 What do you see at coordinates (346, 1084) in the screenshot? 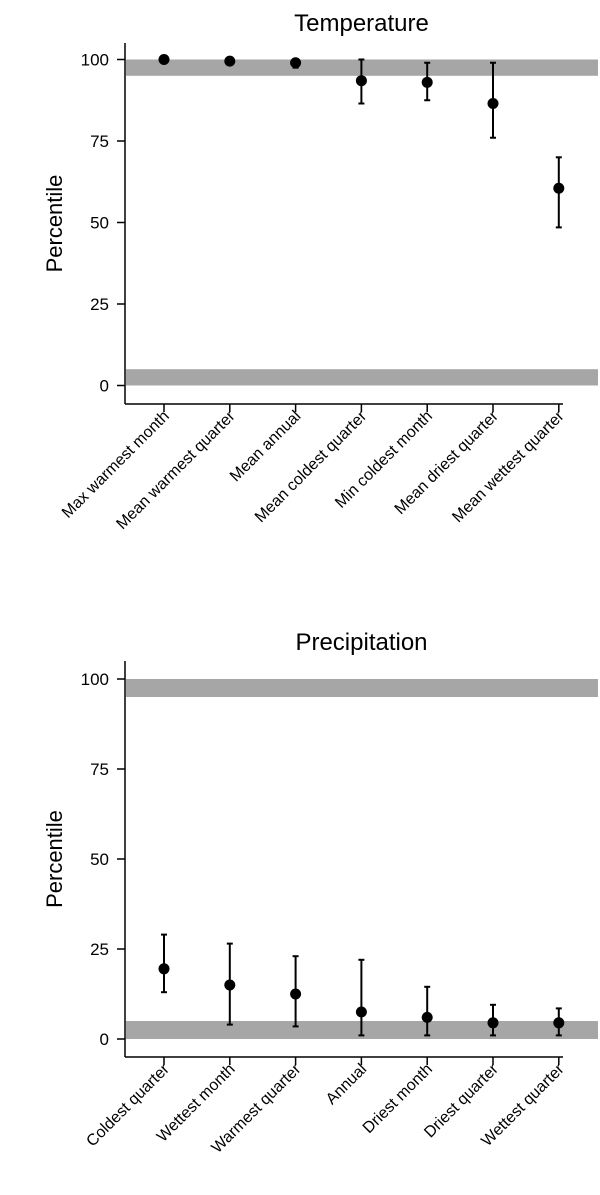
I see `x-tick-label: Annual` at bounding box center [346, 1084].